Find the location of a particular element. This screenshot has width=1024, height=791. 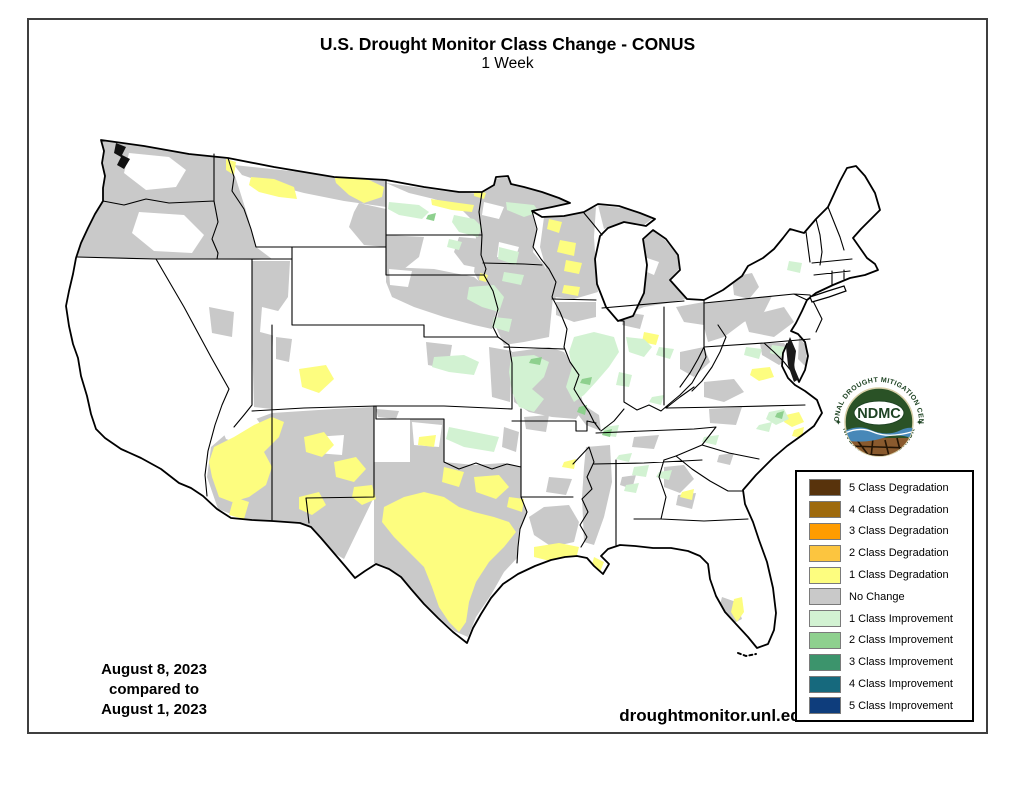

legend-label: 4 Class Improvement is located at coordinates (901, 684).